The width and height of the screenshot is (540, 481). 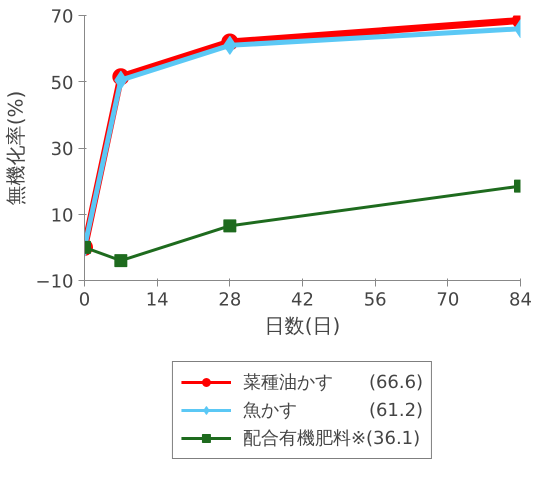 I want to click on x-tick-label: 84, so click(x=520, y=300).